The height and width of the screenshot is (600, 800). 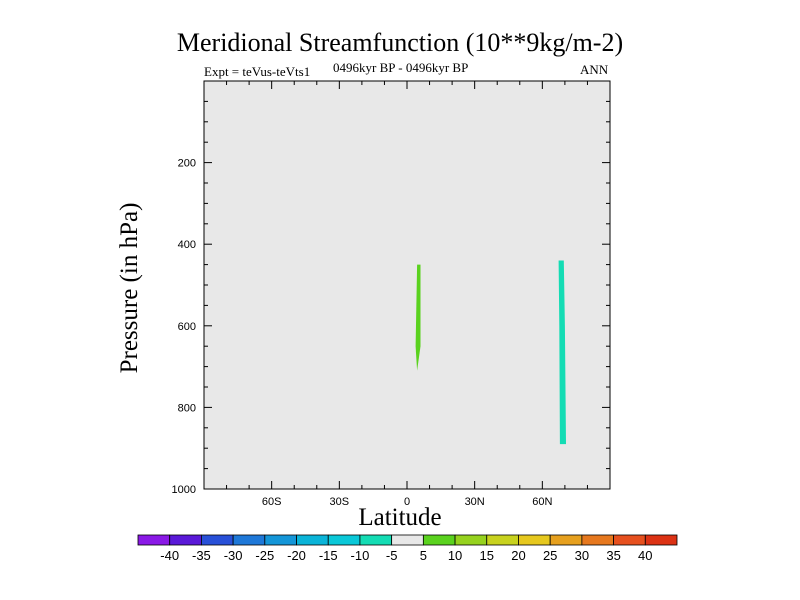 I want to click on colorbar-label: -20, so click(x=296, y=555).